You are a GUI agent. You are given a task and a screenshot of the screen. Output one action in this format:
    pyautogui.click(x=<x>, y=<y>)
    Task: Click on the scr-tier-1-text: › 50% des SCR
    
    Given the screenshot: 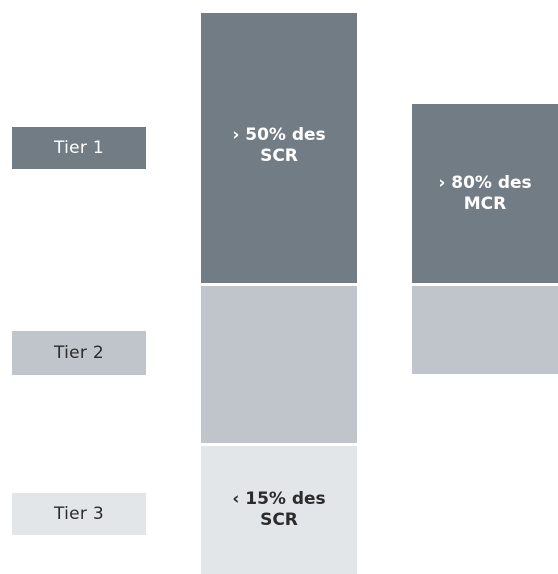 What is the action you would take?
    pyautogui.click(x=279, y=145)
    